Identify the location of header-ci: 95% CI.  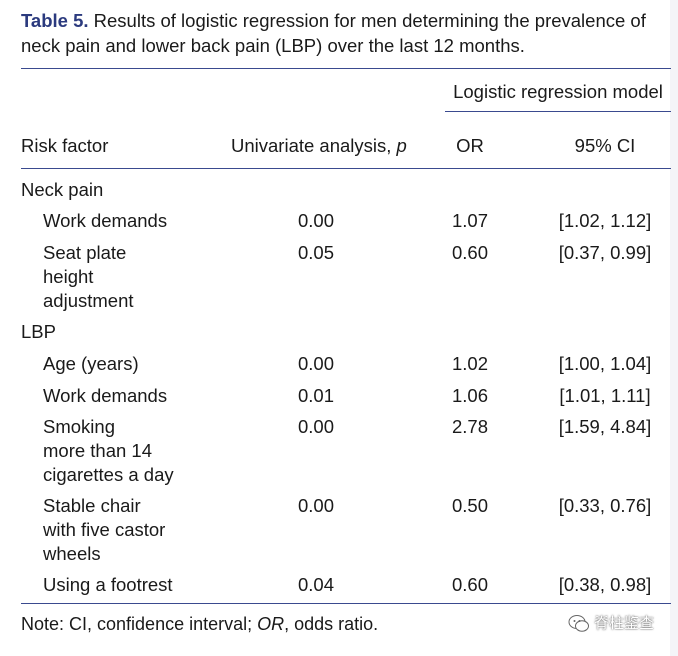
(605, 145).